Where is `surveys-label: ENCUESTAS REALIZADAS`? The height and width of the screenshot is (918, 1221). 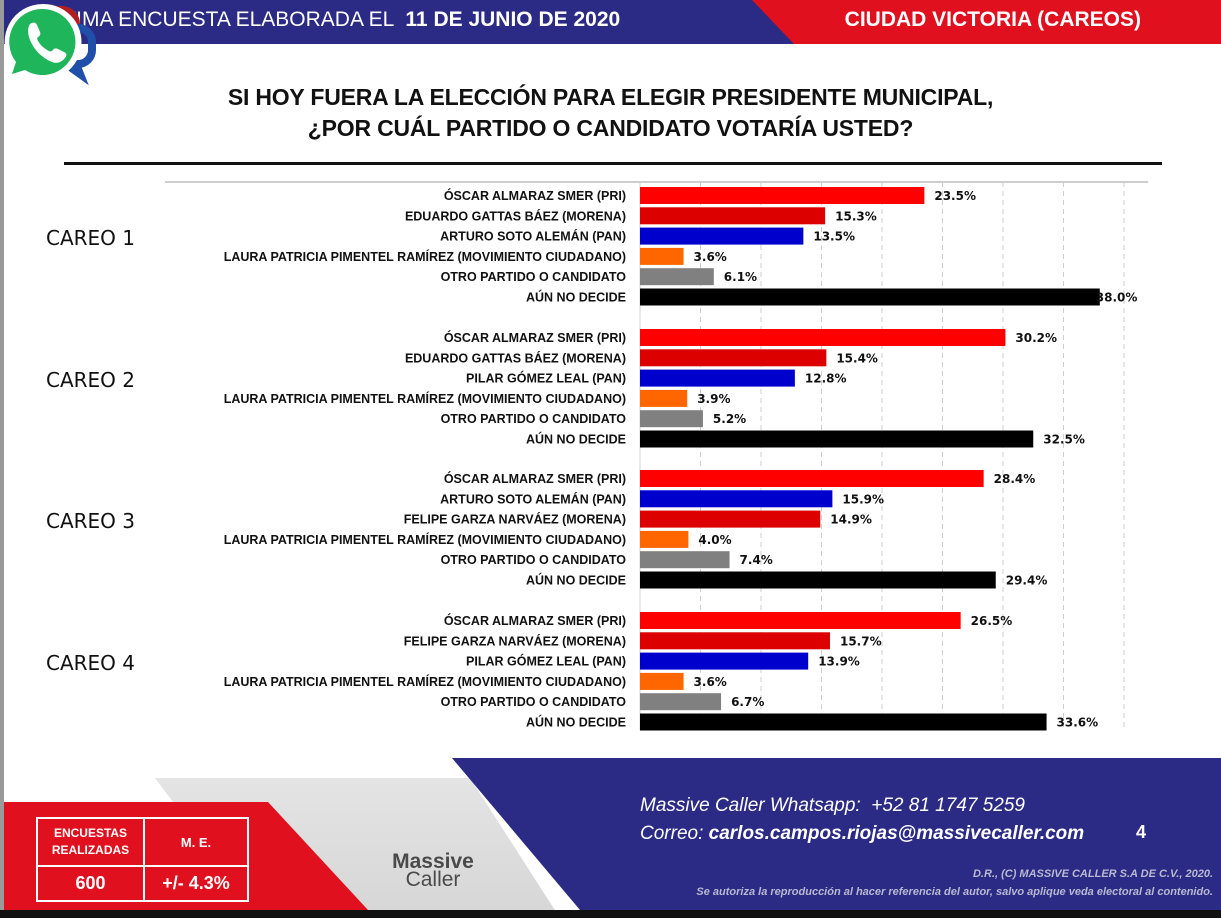
surveys-label: ENCUESTAS REALIZADAS is located at coordinates (90, 842).